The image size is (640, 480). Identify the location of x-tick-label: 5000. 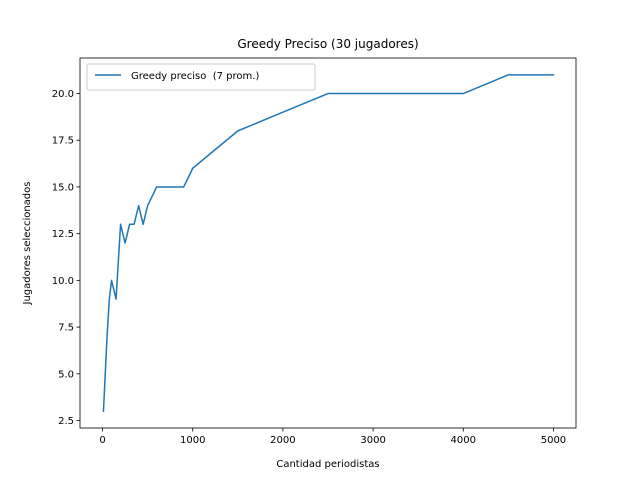
(553, 440).